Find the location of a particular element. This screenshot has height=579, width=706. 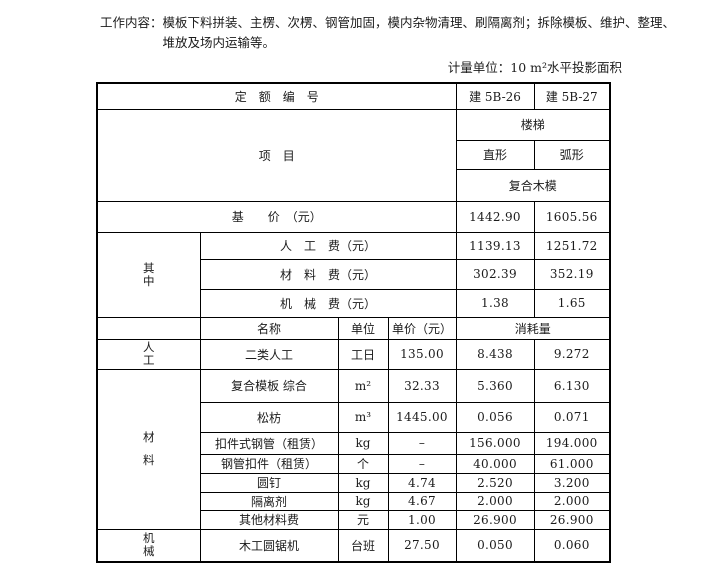

quota-code-2: 建 5B-27 is located at coordinates (572, 96).